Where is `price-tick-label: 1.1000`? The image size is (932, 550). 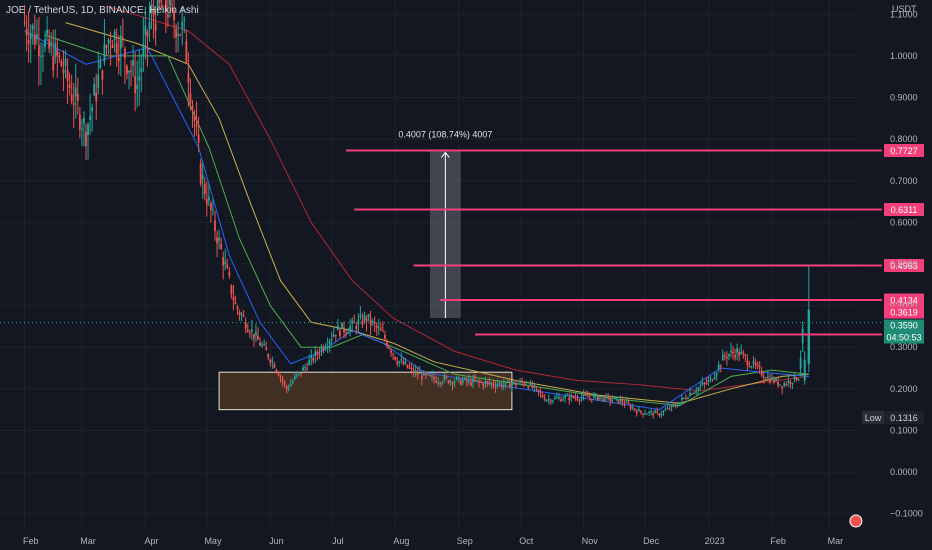
price-tick-label: 1.1000 is located at coordinates (904, 14).